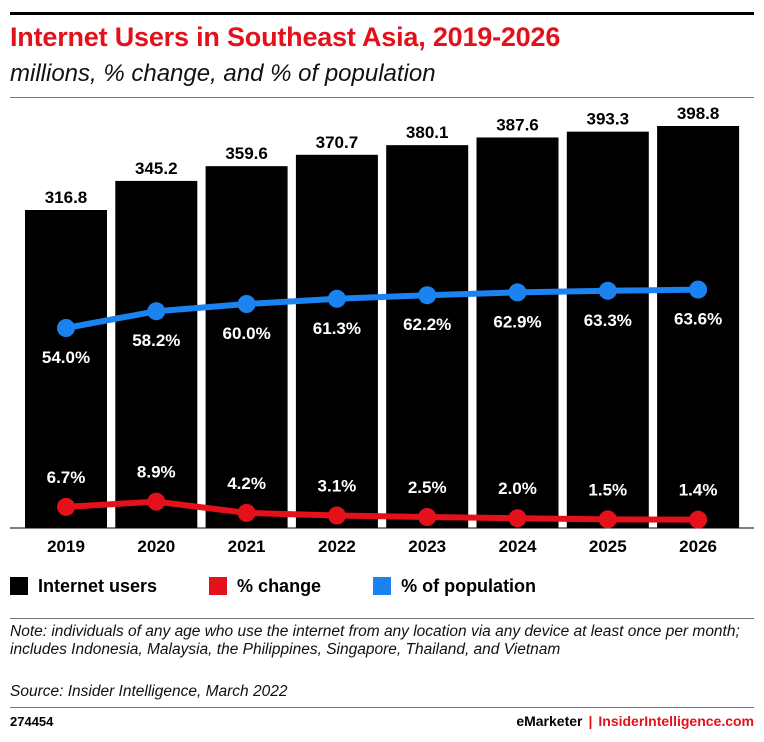 The height and width of the screenshot is (742, 764). What do you see at coordinates (676, 721) in the screenshot?
I see `brand-insider-intelligence: InsiderIntelligence.com` at bounding box center [676, 721].